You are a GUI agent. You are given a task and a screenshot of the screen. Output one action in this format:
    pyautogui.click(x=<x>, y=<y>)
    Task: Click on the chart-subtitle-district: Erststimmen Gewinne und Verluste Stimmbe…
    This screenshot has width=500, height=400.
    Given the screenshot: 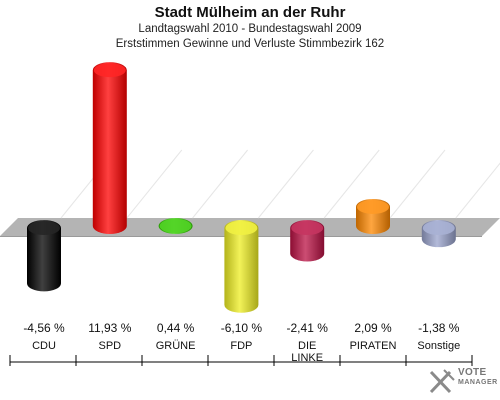 What is the action you would take?
    pyautogui.click(x=250, y=44)
    